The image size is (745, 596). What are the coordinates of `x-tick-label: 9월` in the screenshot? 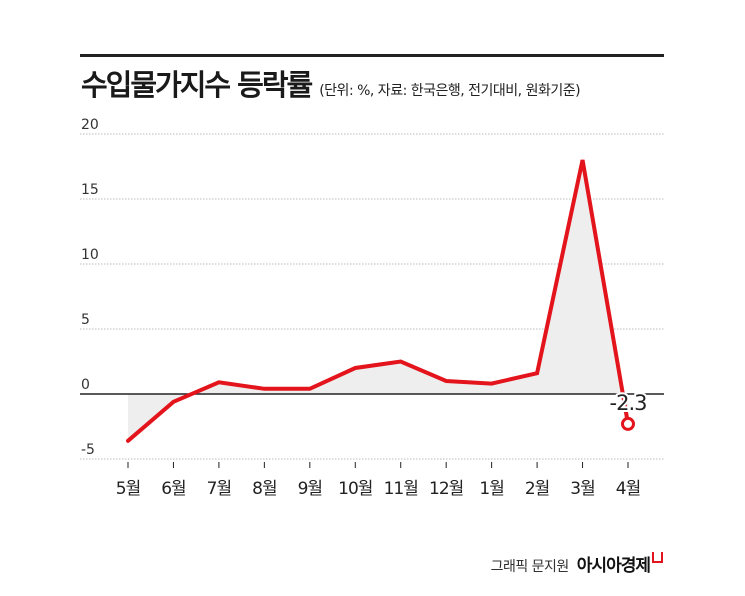 It's located at (310, 489).